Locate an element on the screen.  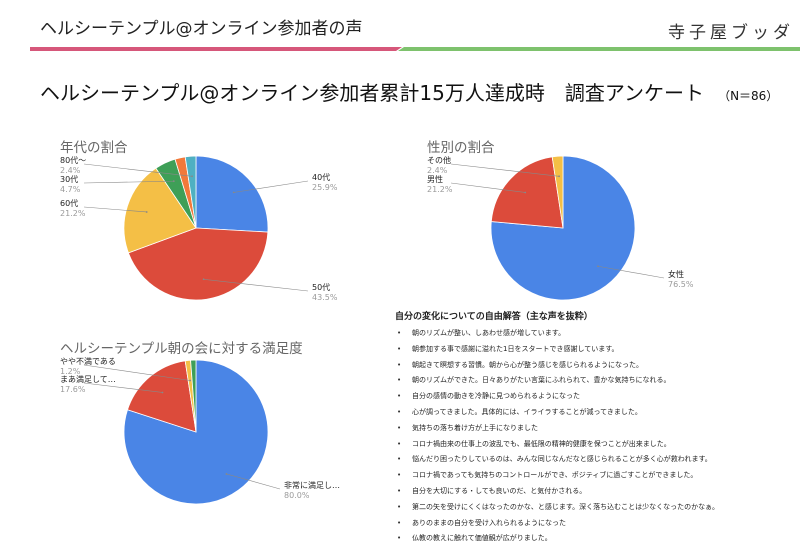
slice-label: 40代 25.9% is located at coordinates (324, 183).